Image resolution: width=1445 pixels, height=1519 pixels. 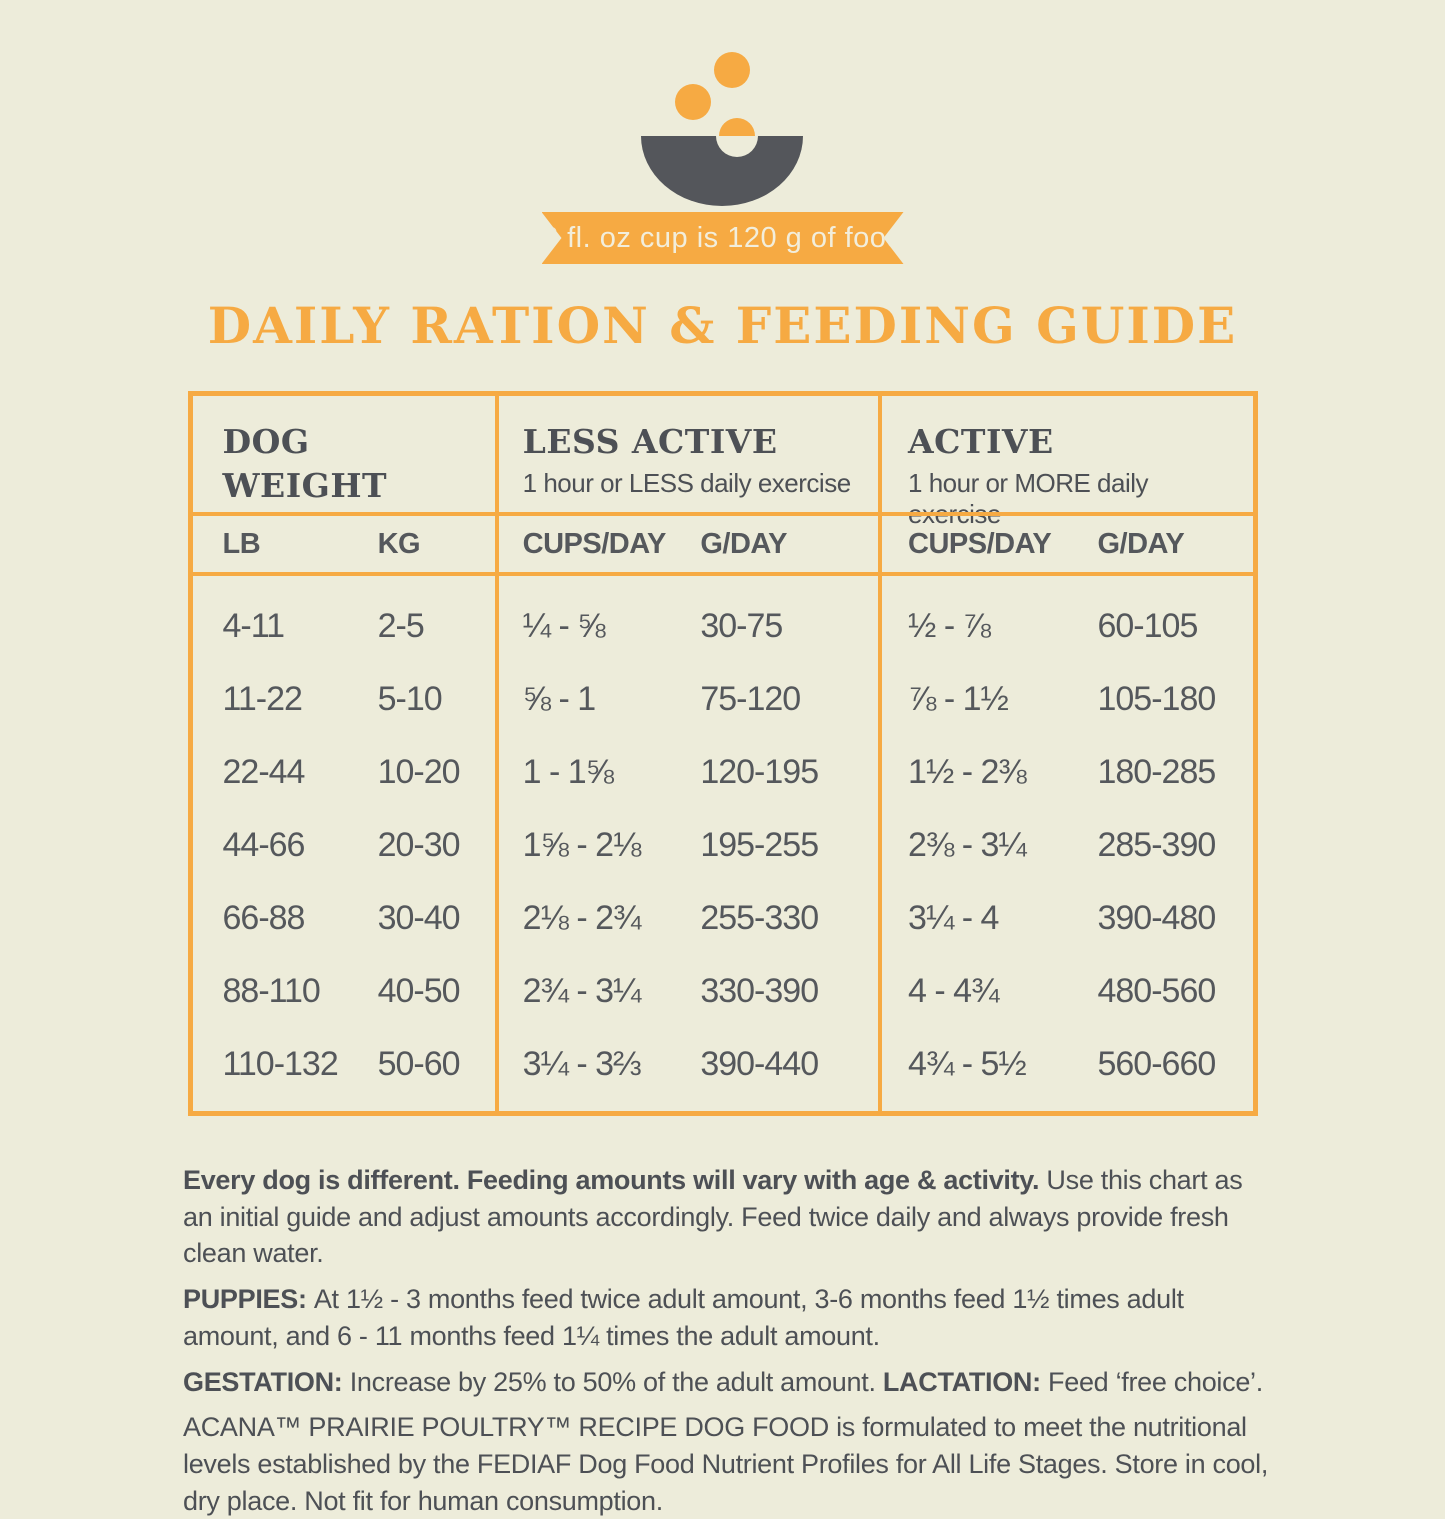 I want to click on table-row: 4¾ - 5½ 560-660, so click(x=1067, y=1064).